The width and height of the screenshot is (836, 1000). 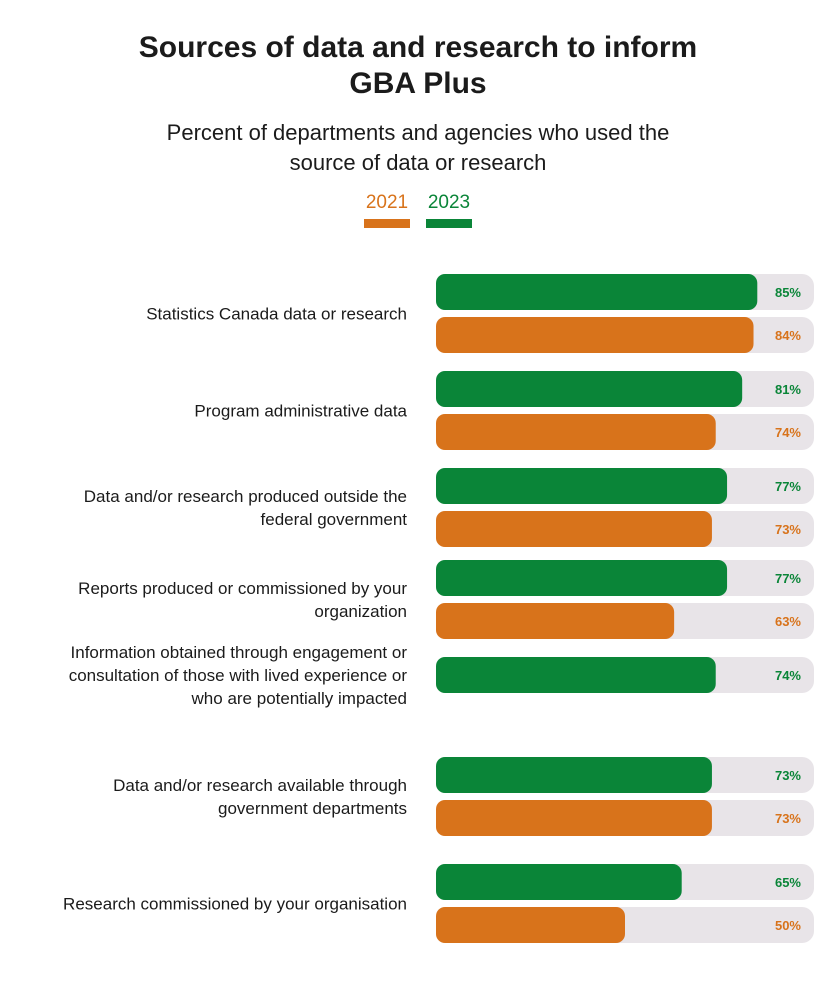 I want to click on legend-item-2023: 2023, so click(x=449, y=210).